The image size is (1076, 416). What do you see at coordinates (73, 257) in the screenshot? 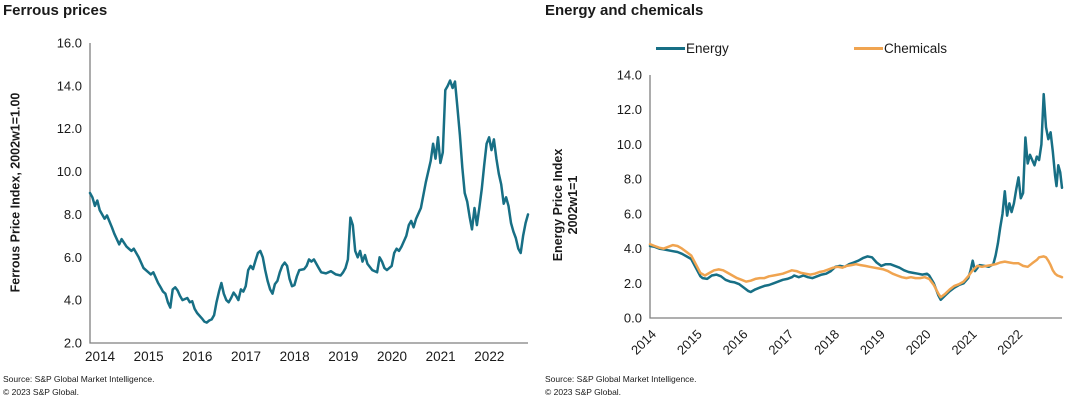
I see `ferrous-y-tick-label: 6.0` at bounding box center [73, 257].